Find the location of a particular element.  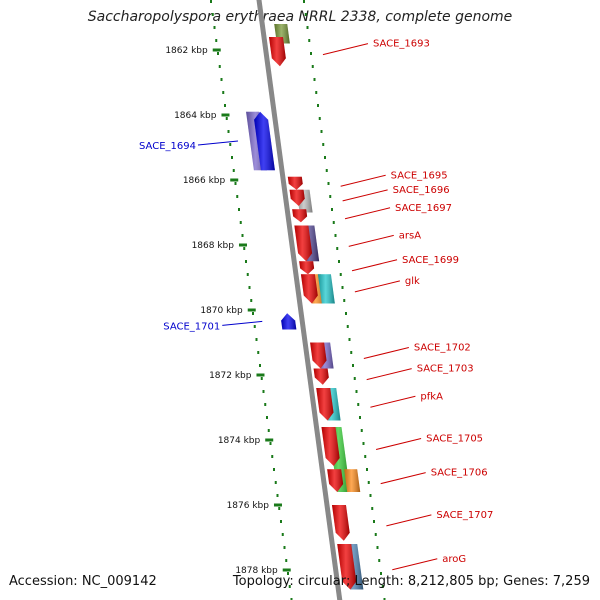

ruler-label: 1872 kbp is located at coordinates (230, 376).